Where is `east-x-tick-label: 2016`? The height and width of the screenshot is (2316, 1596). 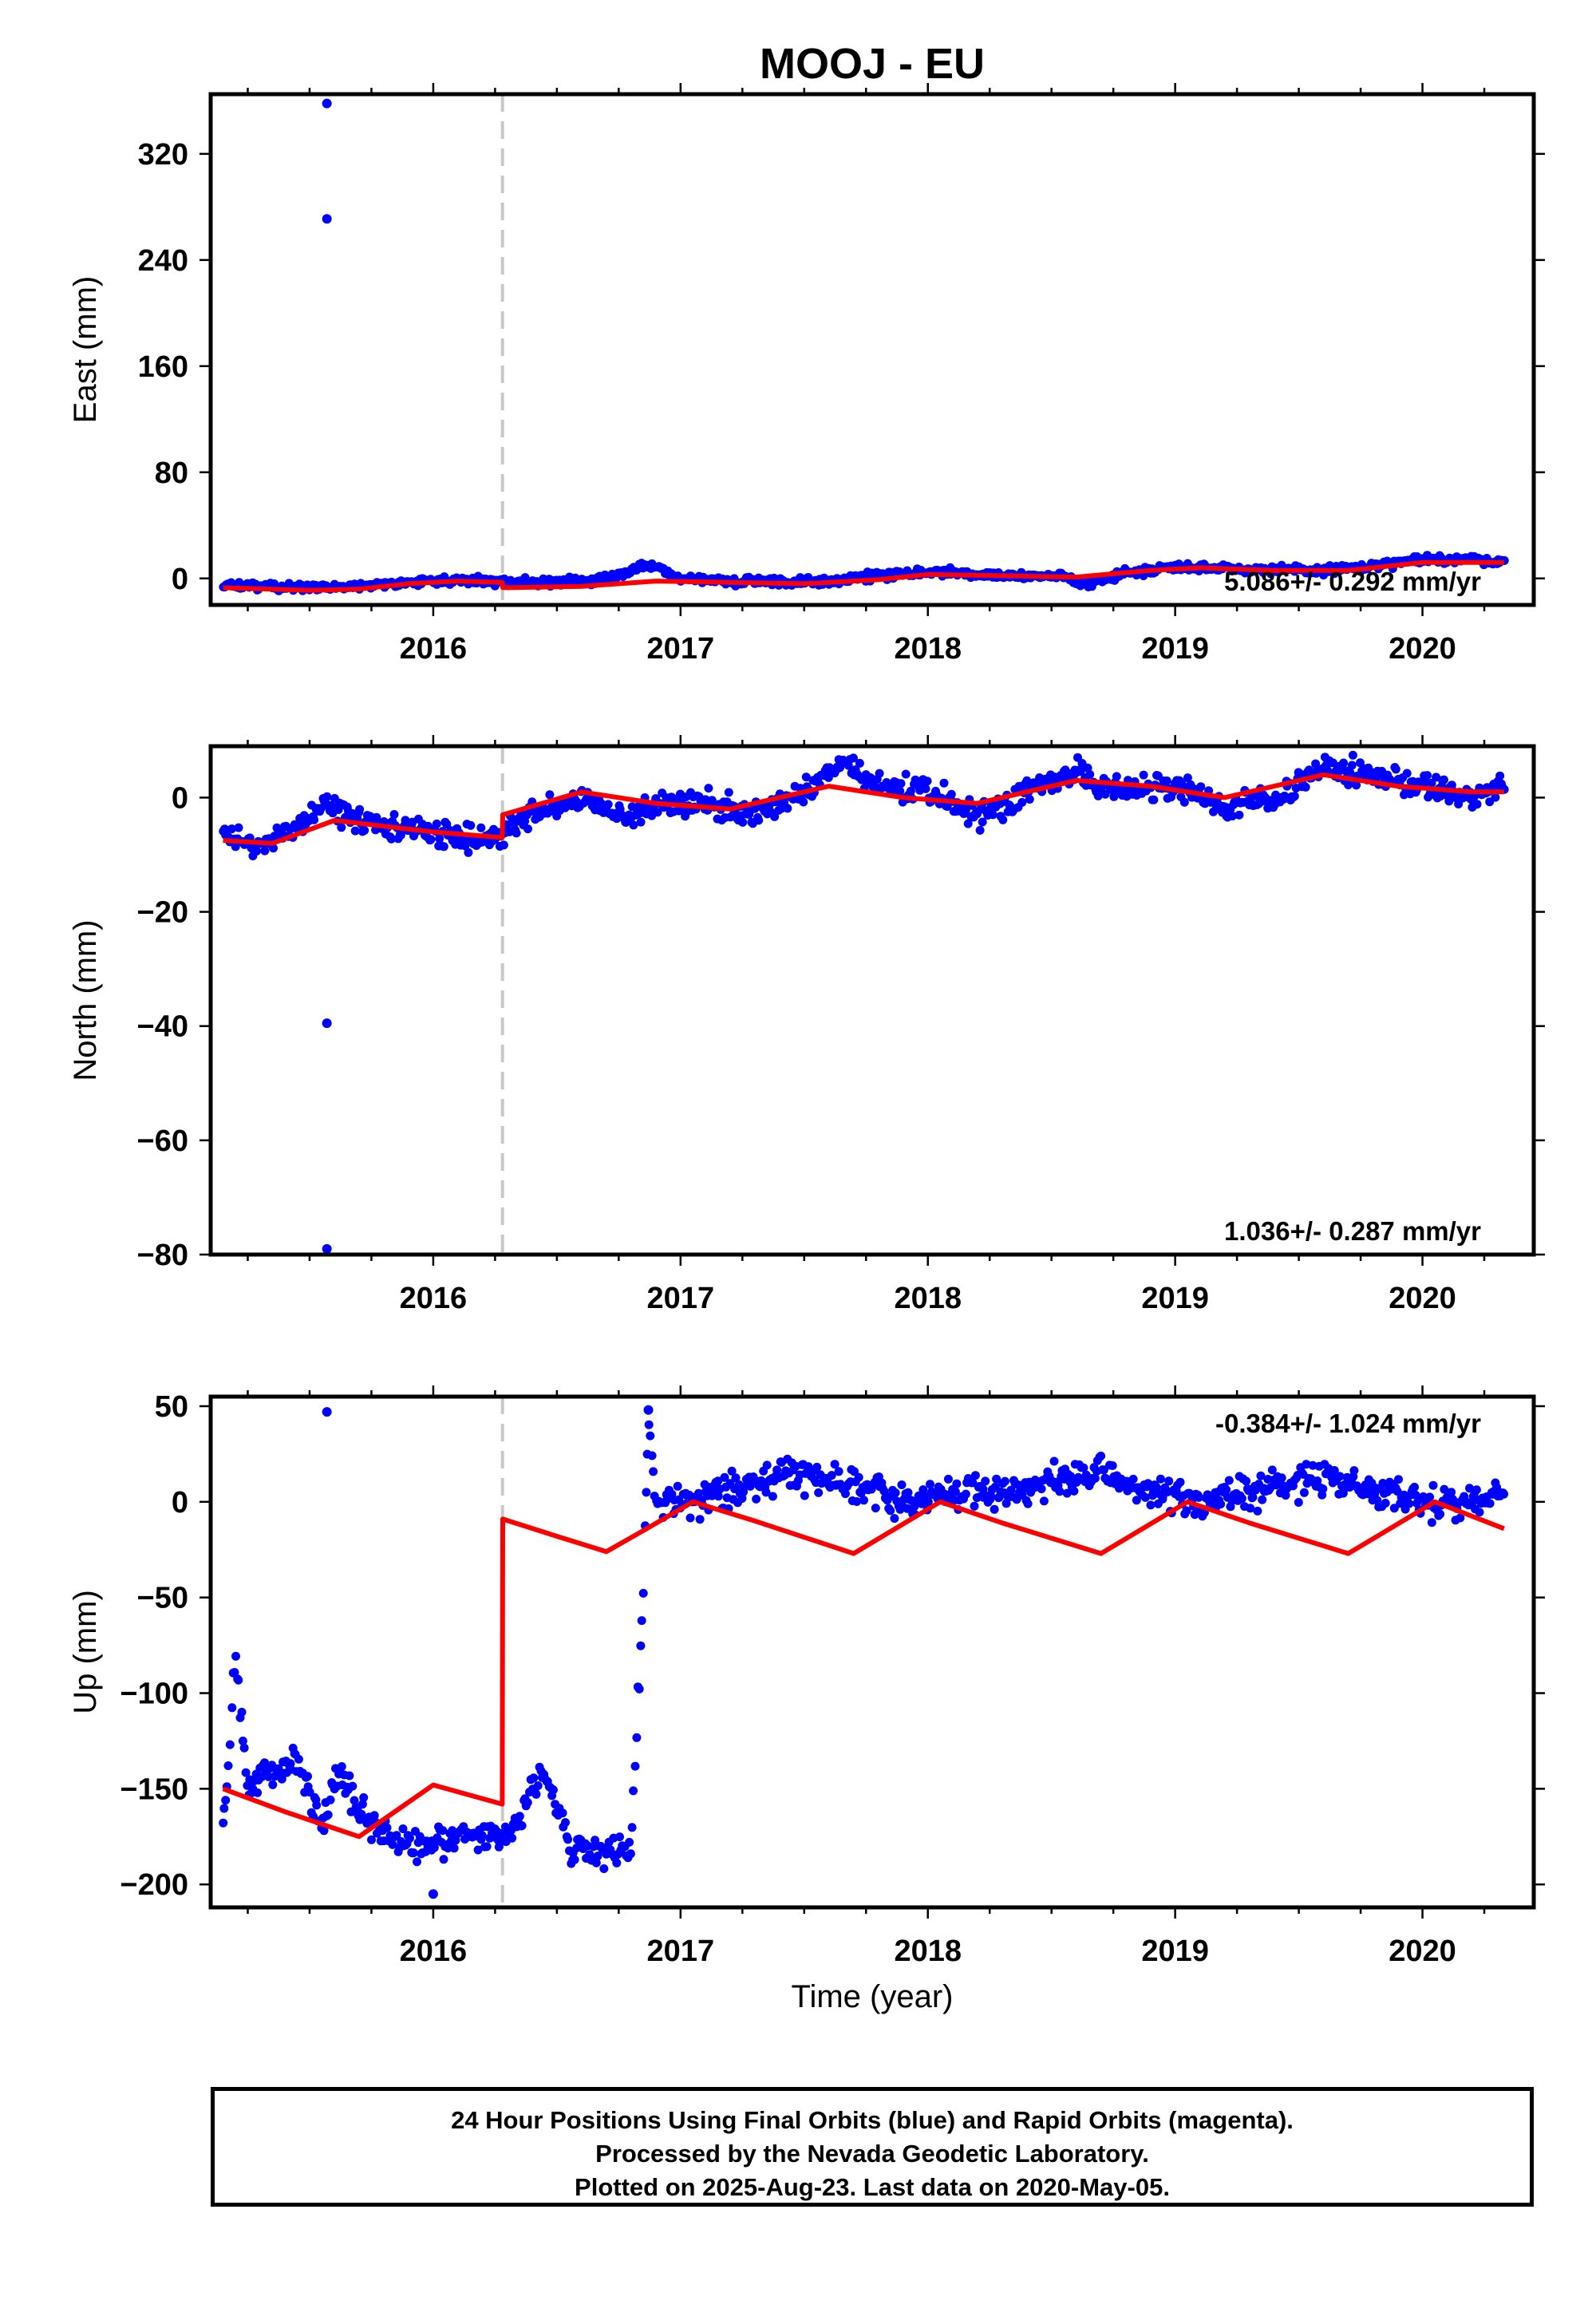 east-x-tick-label: 2016 is located at coordinates (434, 649).